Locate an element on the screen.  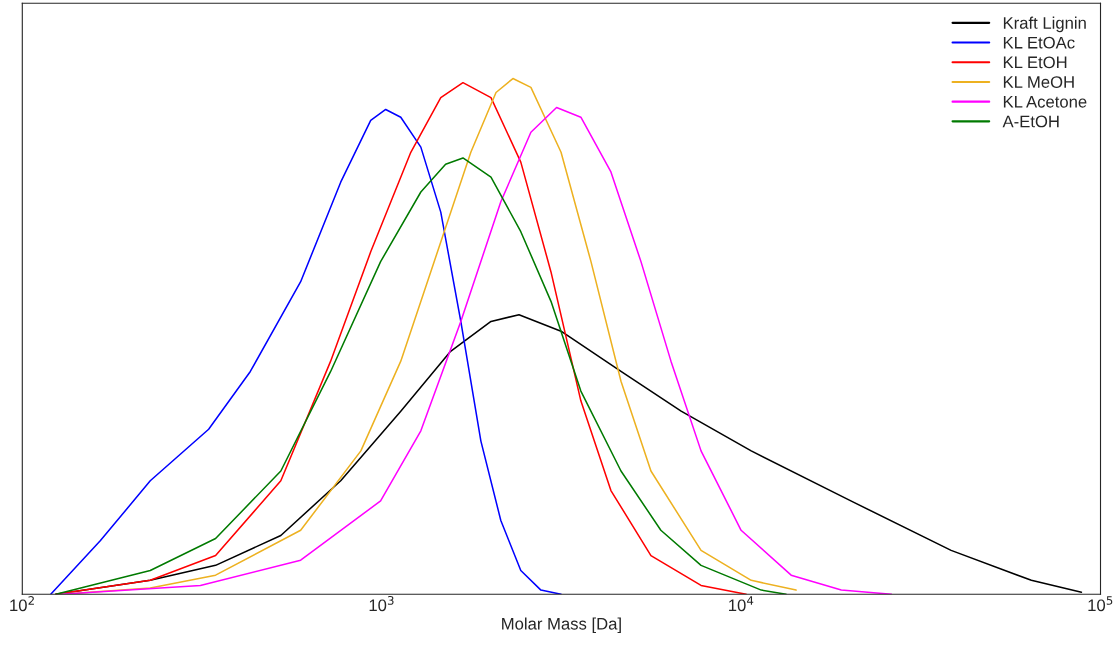
legend-label: KL Acetone is located at coordinates (1045, 102).